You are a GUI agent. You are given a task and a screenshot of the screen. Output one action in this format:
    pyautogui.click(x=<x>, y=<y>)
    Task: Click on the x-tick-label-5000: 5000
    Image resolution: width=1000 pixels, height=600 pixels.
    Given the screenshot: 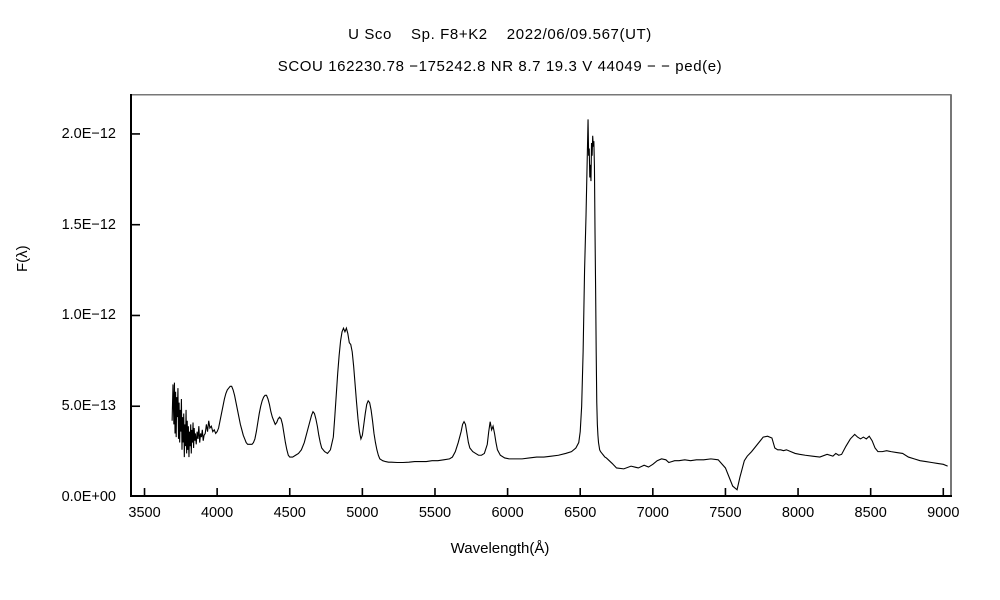 What is the action you would take?
    pyautogui.click(x=362, y=513)
    